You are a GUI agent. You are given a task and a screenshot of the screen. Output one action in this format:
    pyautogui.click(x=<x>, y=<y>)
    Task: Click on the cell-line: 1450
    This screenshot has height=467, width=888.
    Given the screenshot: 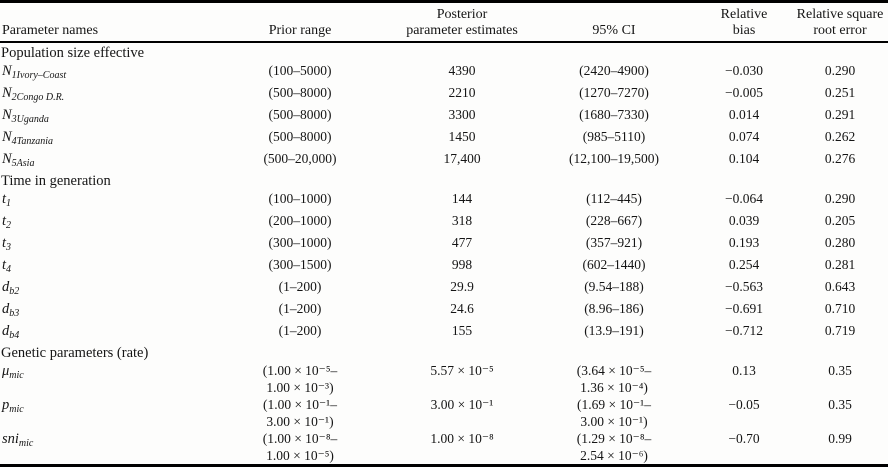 What is the action you would take?
    pyautogui.click(x=462, y=136)
    